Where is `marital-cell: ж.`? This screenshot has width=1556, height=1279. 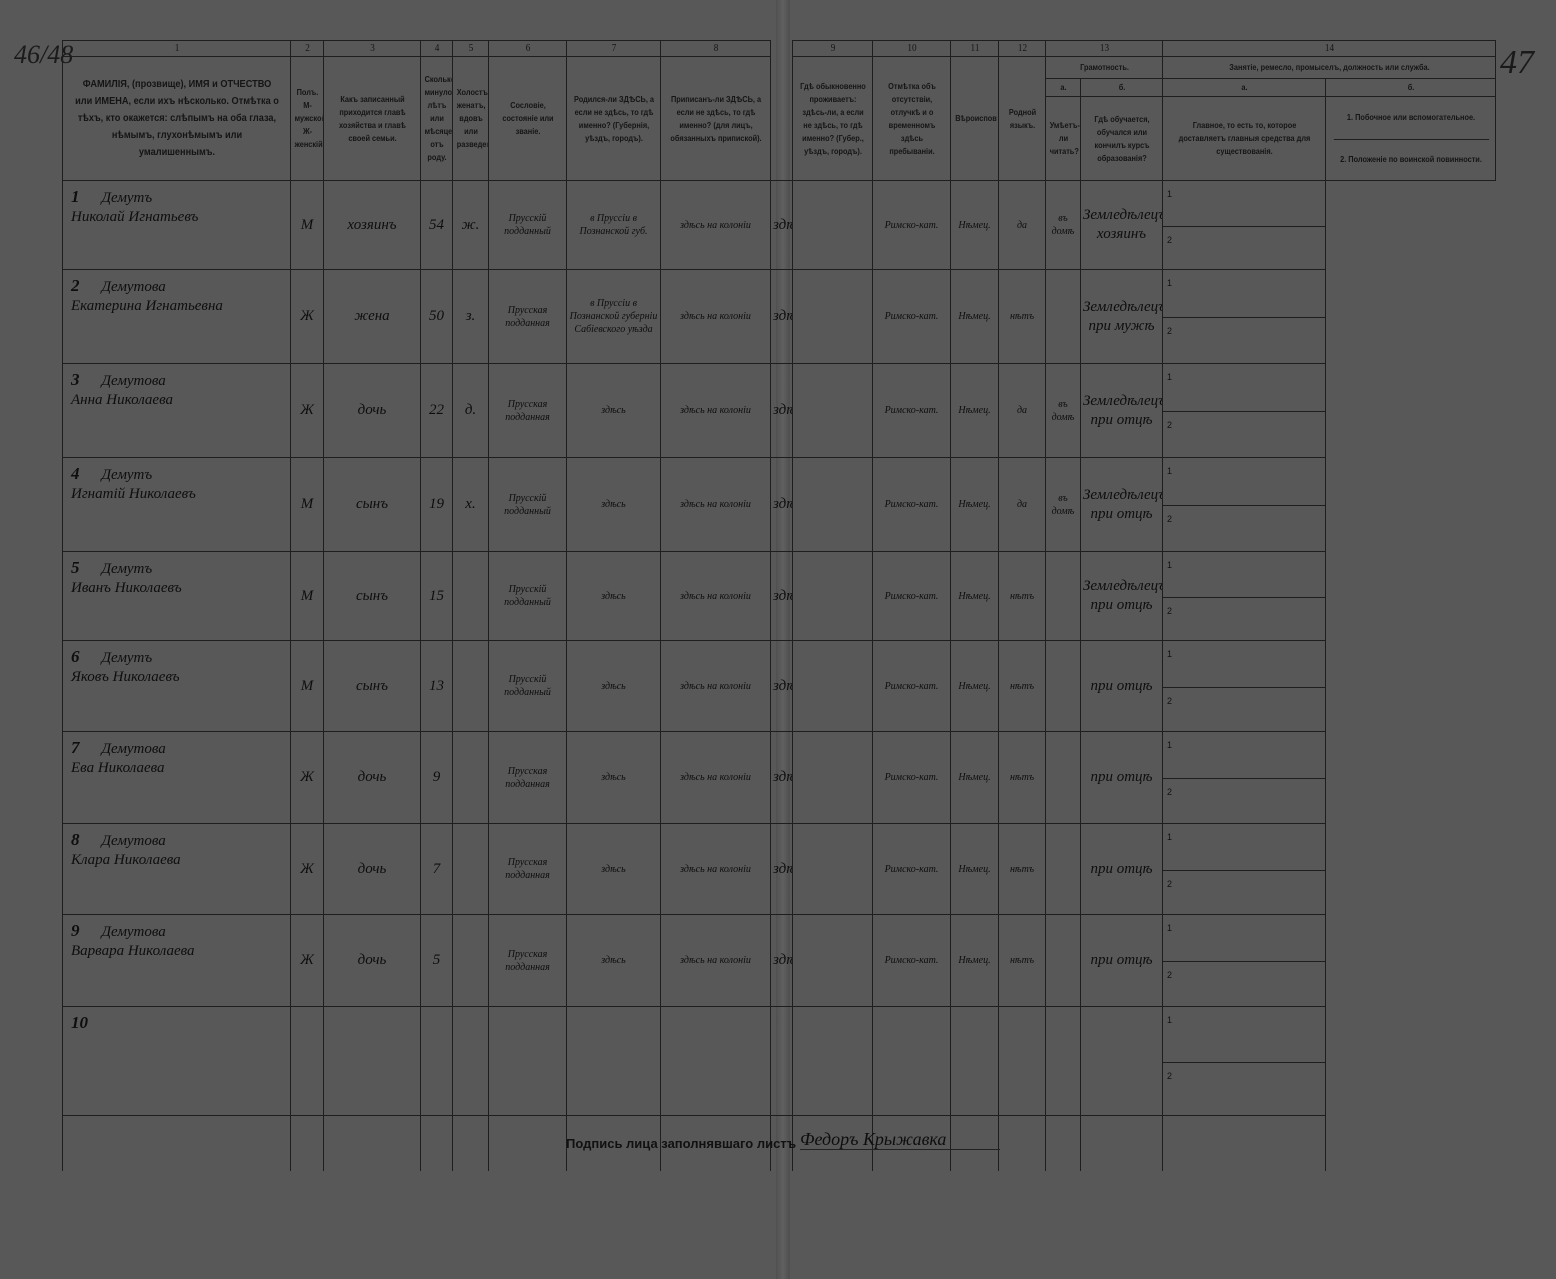
marital-cell: ж. is located at coordinates (470, 225).